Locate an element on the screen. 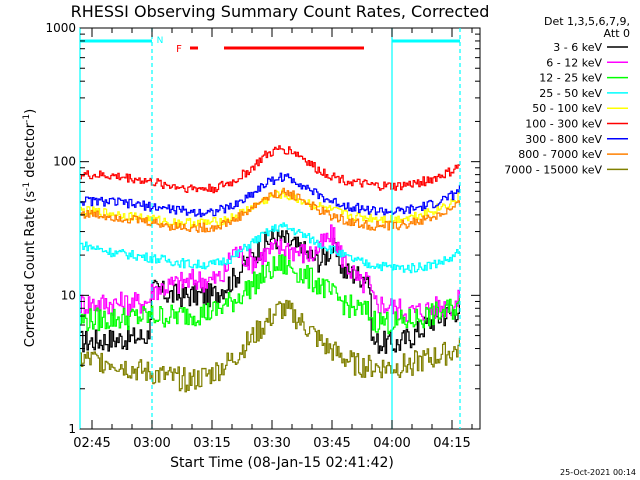 This screenshot has width=640, height=480. y-axis-label-prefix: Corrected Count Rate (s is located at coordinates (30, 269).